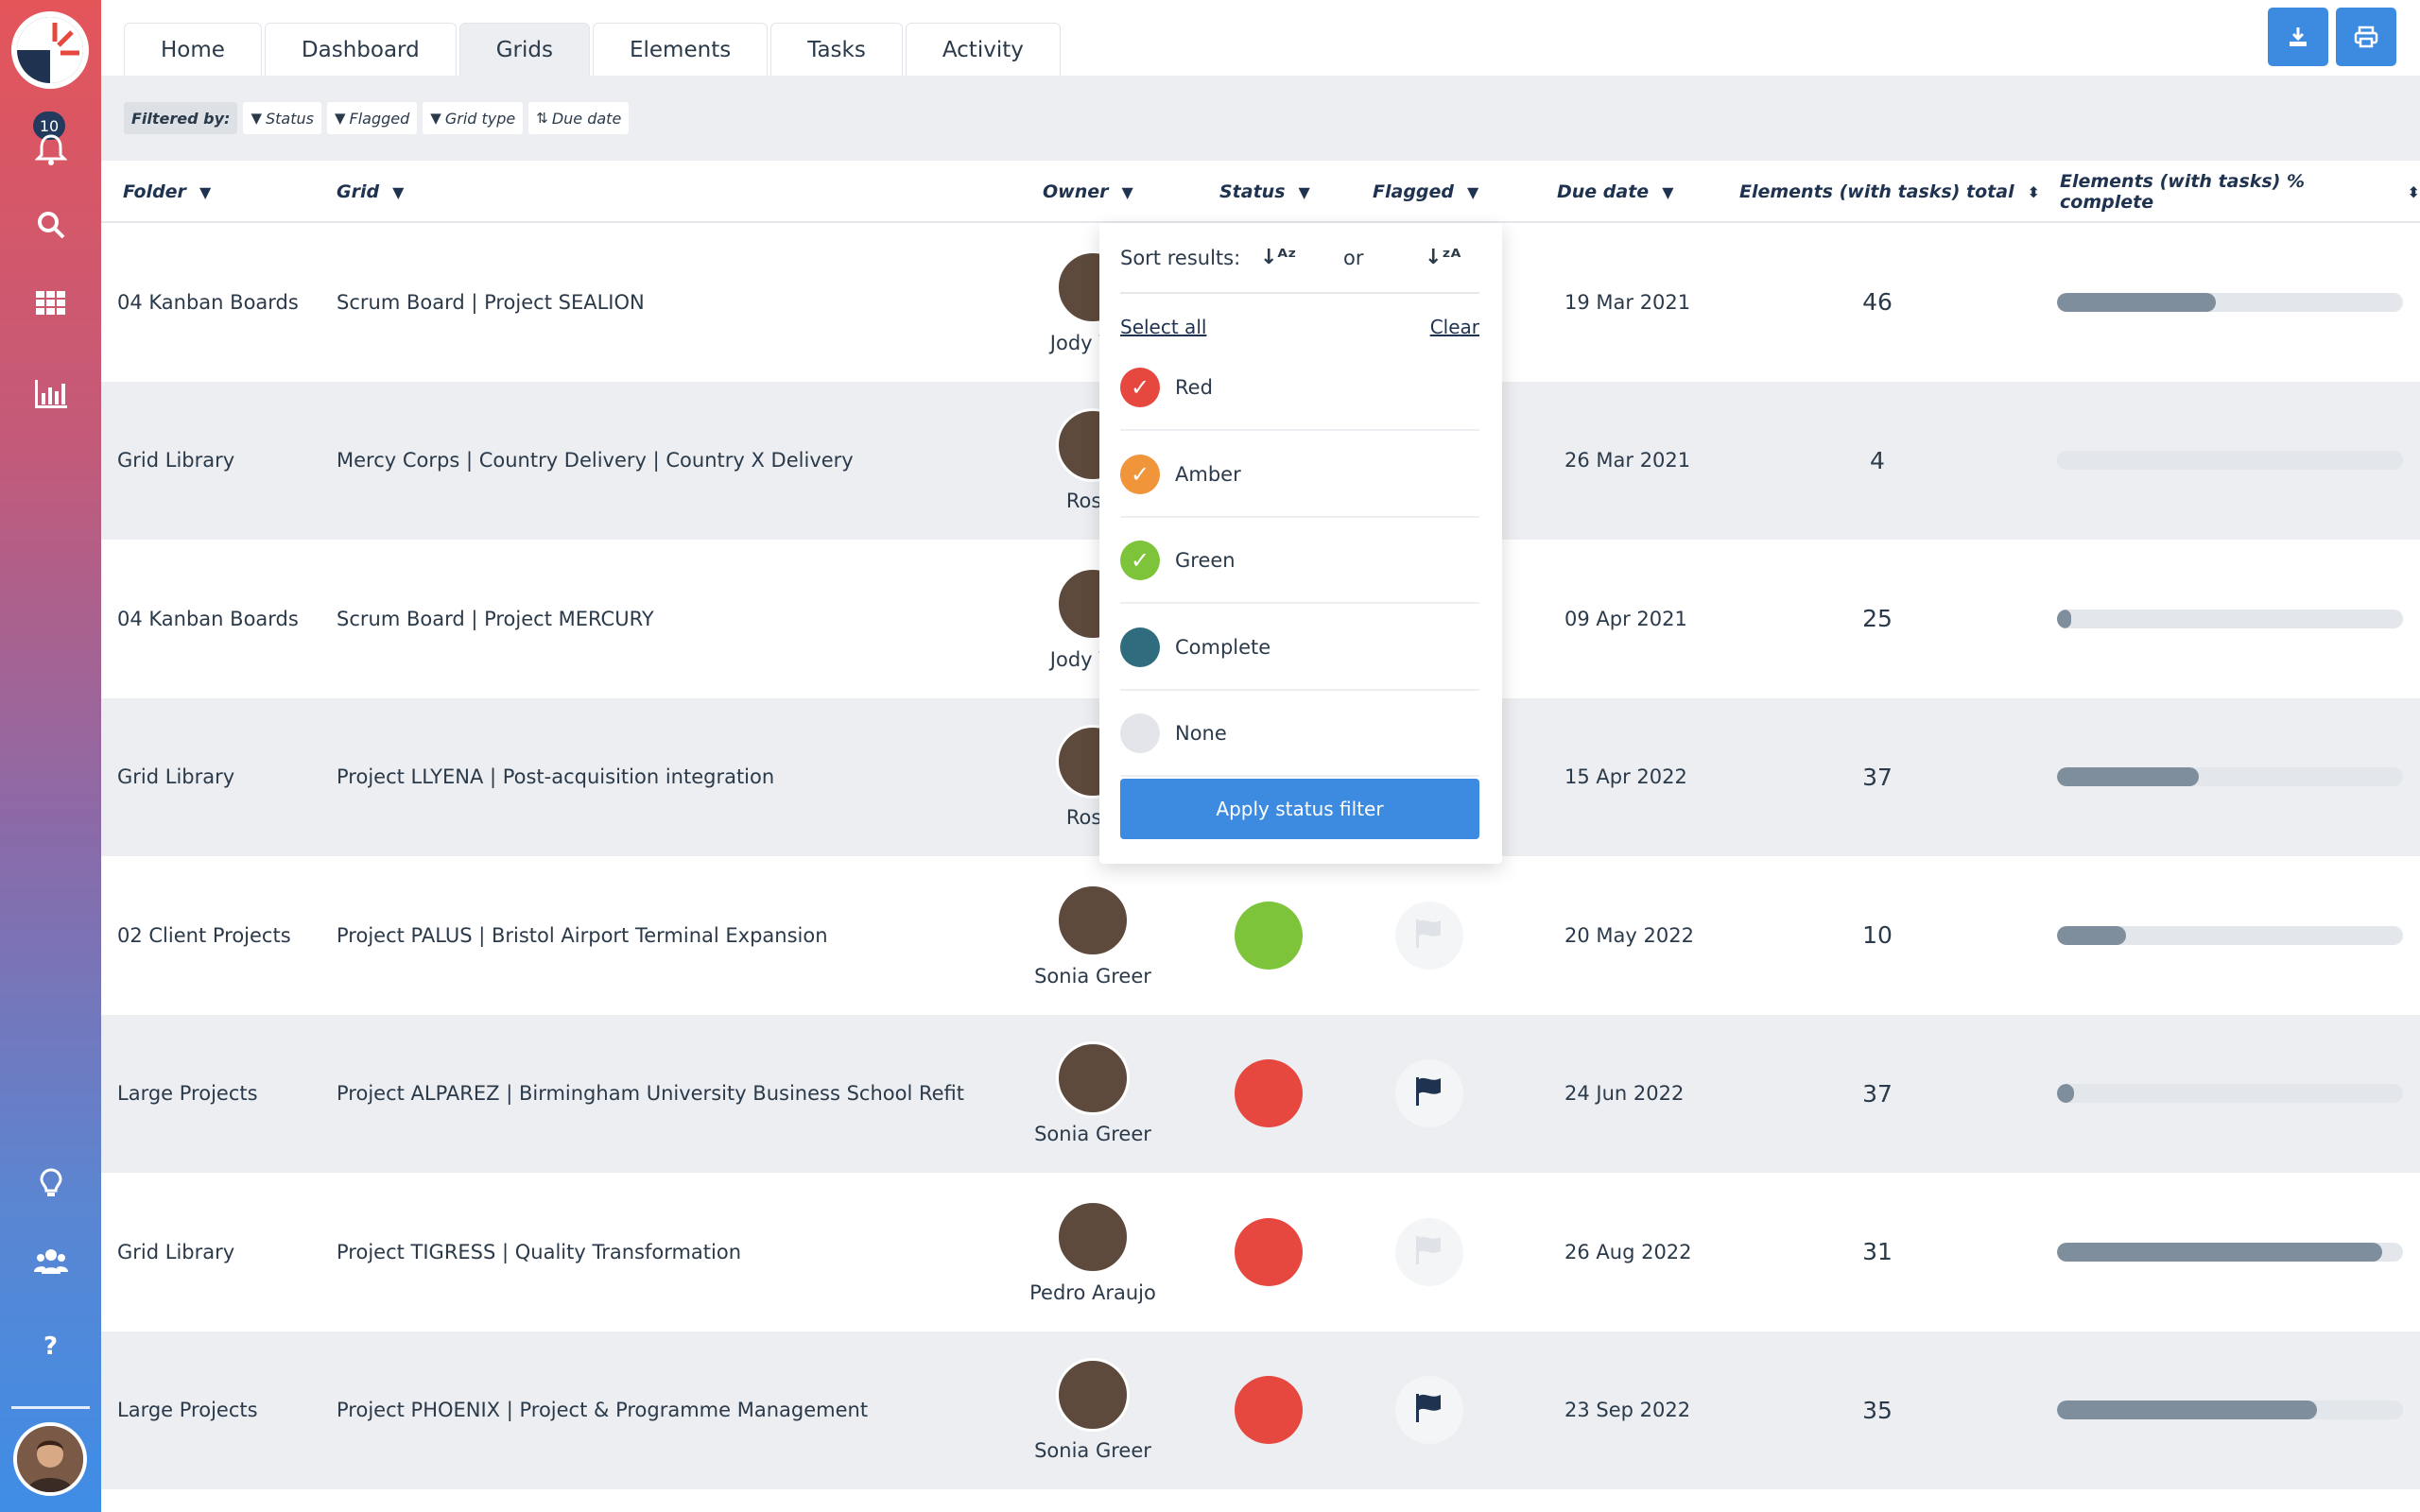 The image size is (2420, 1512). What do you see at coordinates (1264, 191) in the screenshot?
I see `header-status: Status ▼` at bounding box center [1264, 191].